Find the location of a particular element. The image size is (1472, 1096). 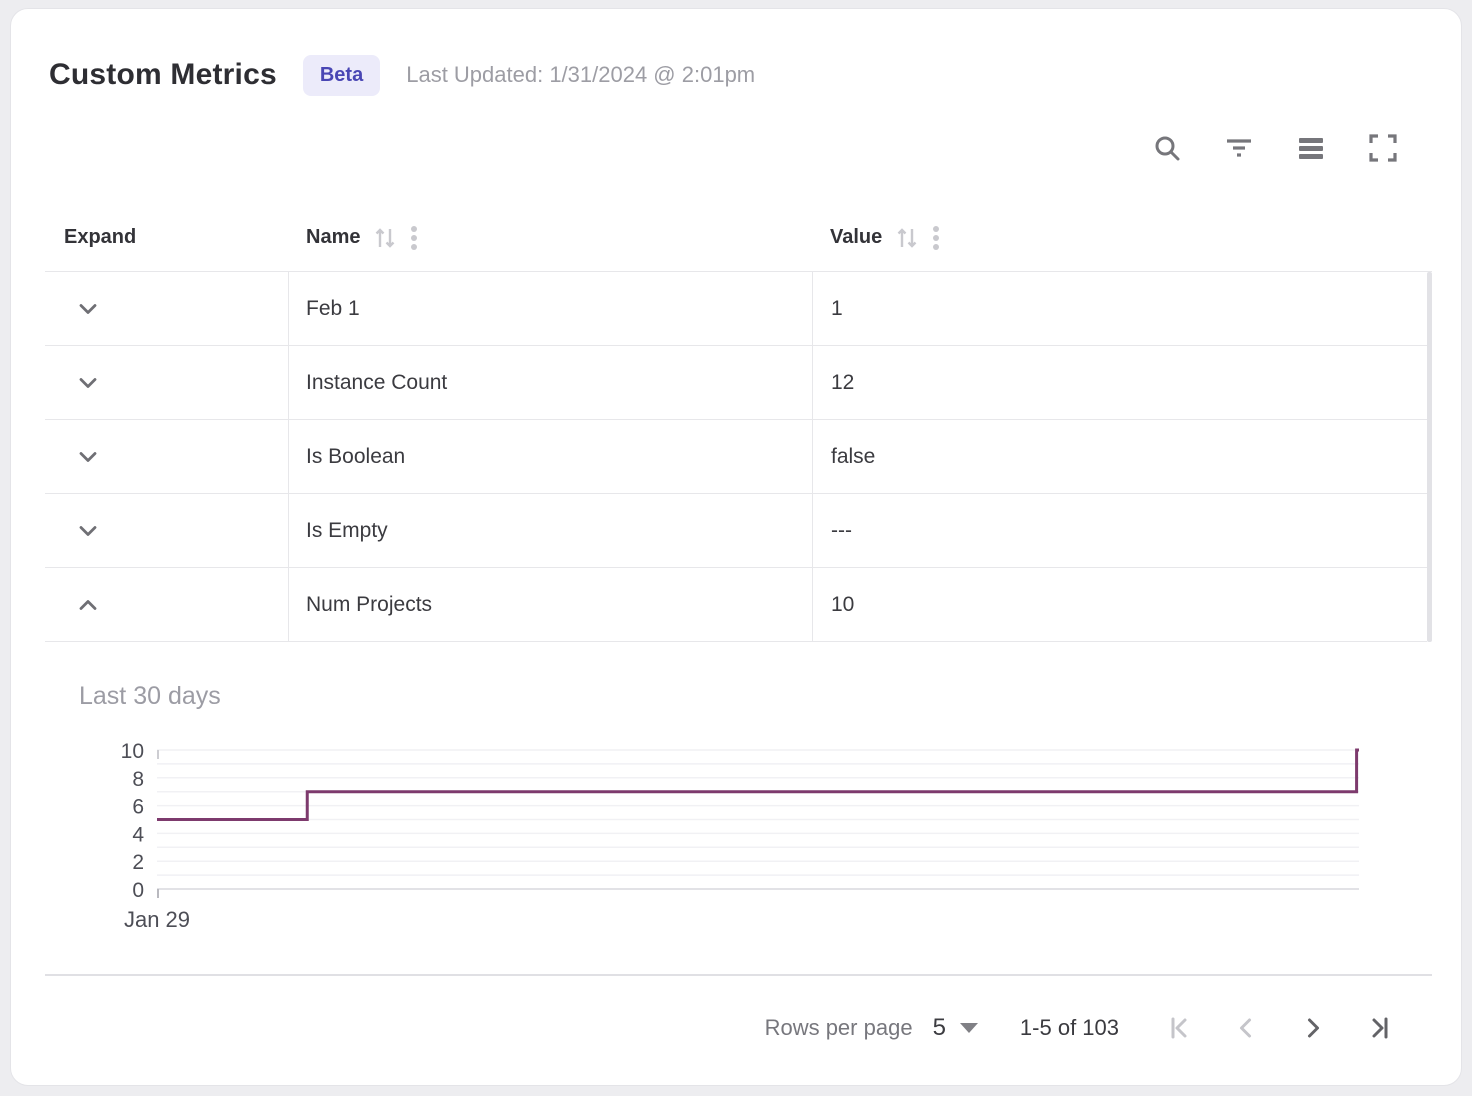

svg-text: 10 is located at coordinates (132, 751).